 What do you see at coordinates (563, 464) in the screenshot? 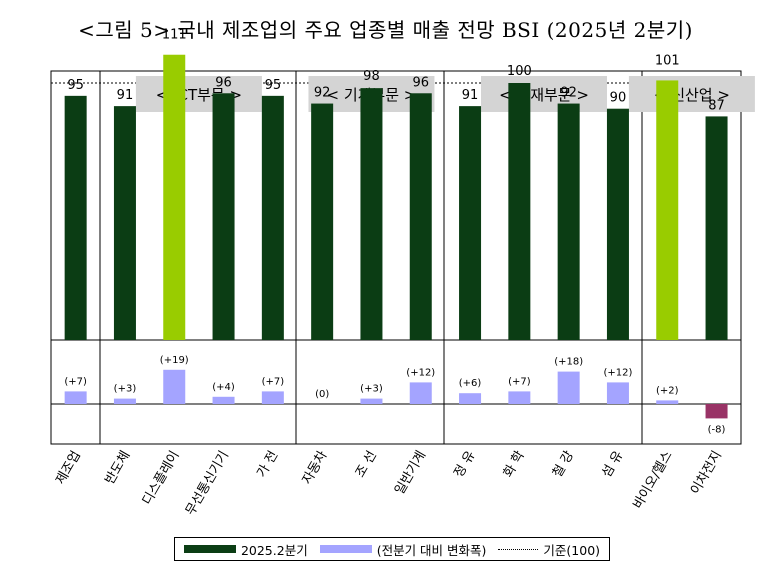
I see `category-label-10: 철 강` at bounding box center [563, 464].